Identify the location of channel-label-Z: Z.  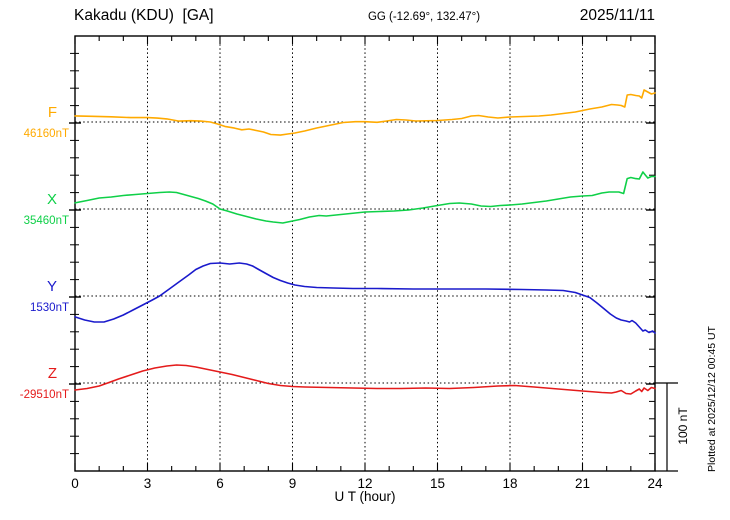
(52, 373).